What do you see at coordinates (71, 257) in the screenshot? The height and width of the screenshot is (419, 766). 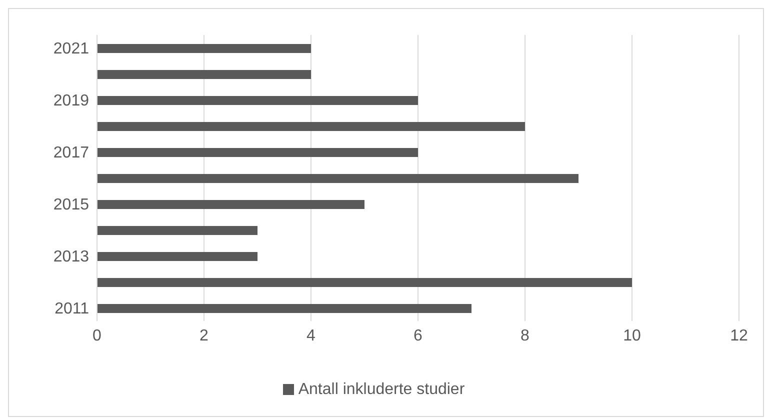 I see `y-tick-label: 2013` at bounding box center [71, 257].